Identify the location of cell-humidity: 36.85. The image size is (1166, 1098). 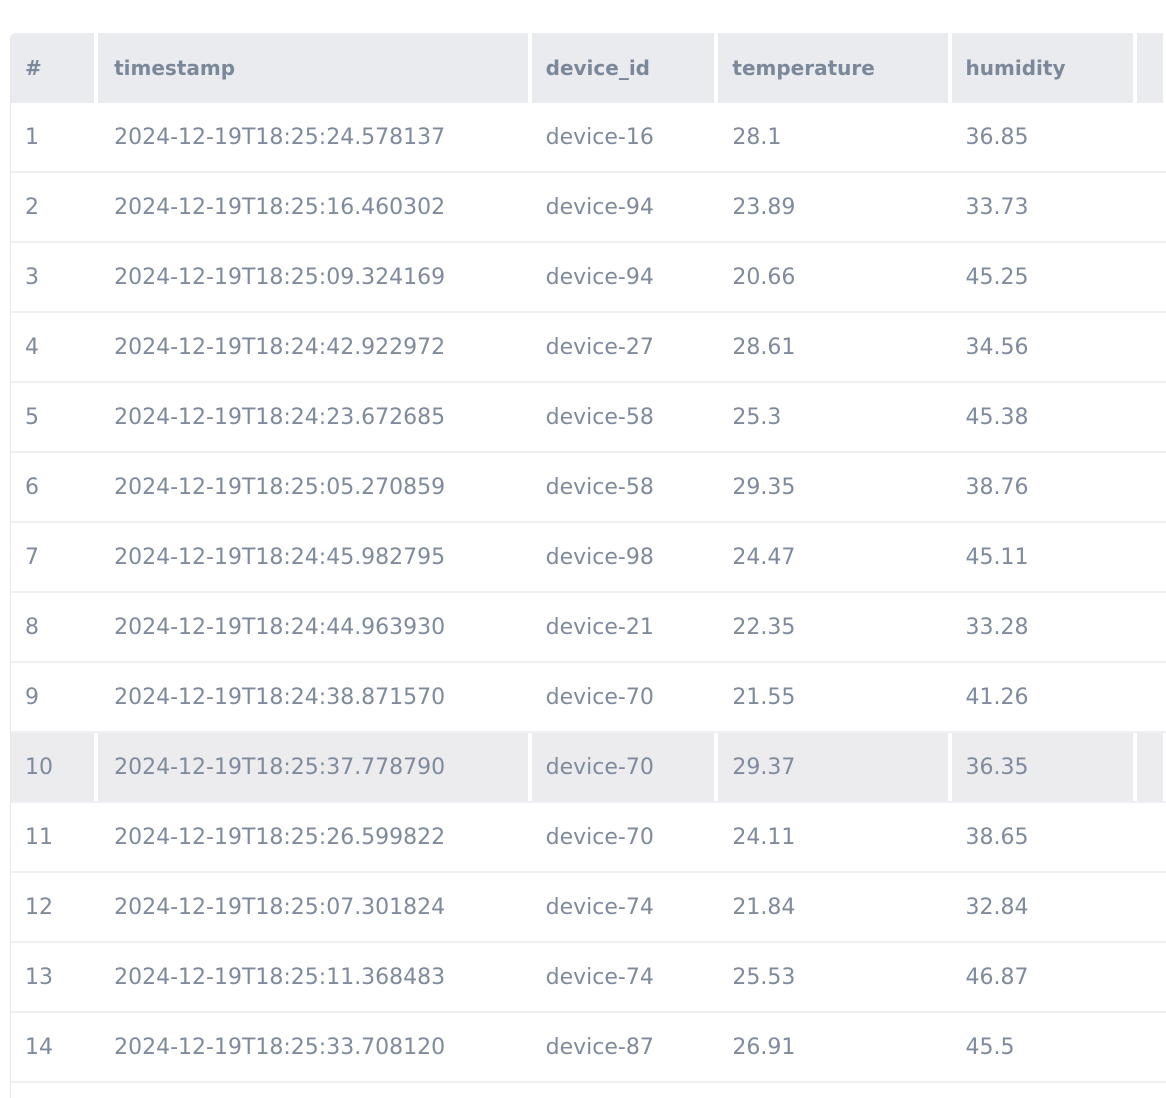
(1045, 137).